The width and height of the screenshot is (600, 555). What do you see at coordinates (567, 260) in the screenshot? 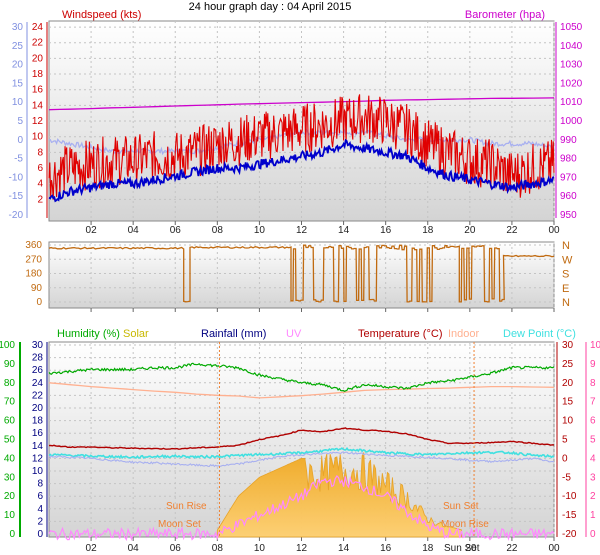
I see `direction-compass-label: W` at bounding box center [567, 260].